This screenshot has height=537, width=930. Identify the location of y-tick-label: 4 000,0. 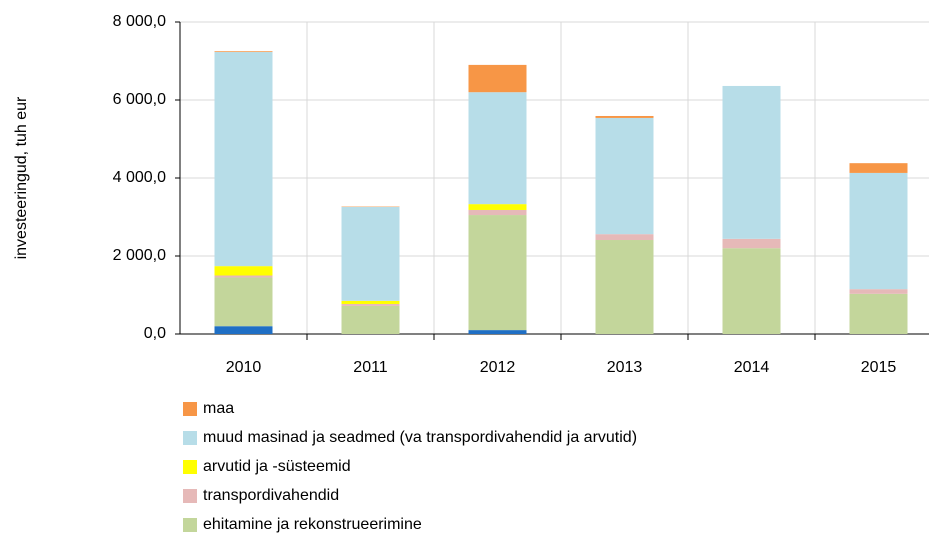
(139, 177).